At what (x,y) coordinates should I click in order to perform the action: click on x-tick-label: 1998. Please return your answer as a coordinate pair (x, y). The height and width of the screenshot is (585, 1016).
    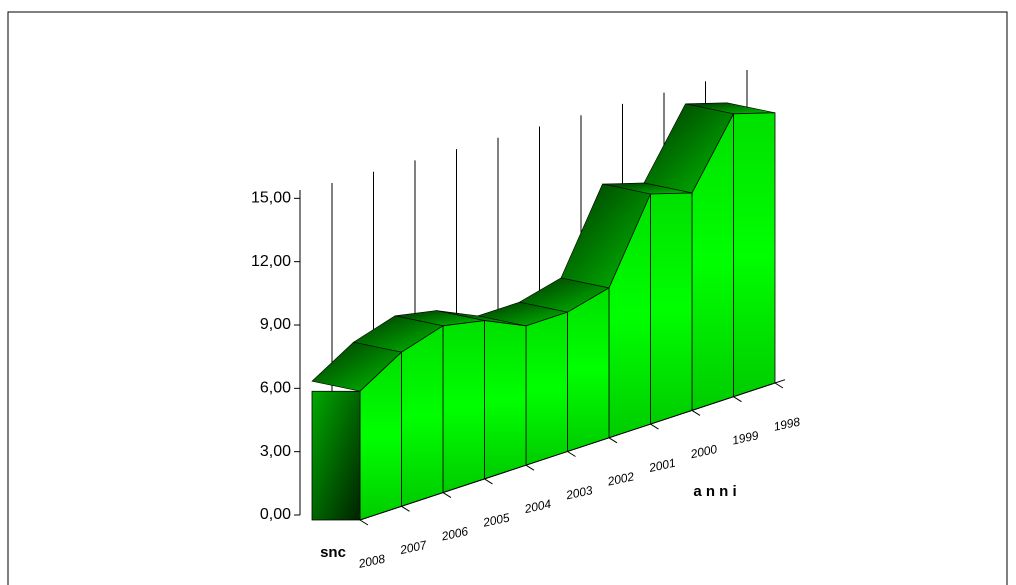
    Looking at the image, I should click on (786, 424).